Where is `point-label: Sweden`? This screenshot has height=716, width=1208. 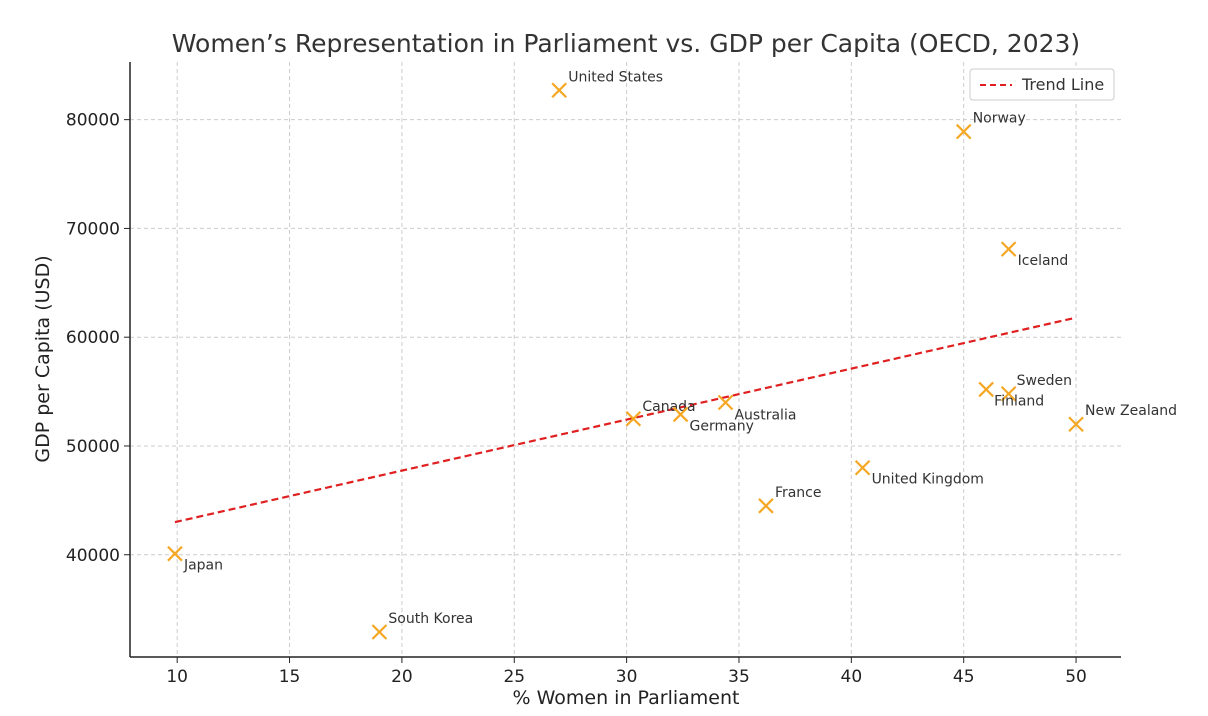 point-label: Sweden is located at coordinates (1044, 381).